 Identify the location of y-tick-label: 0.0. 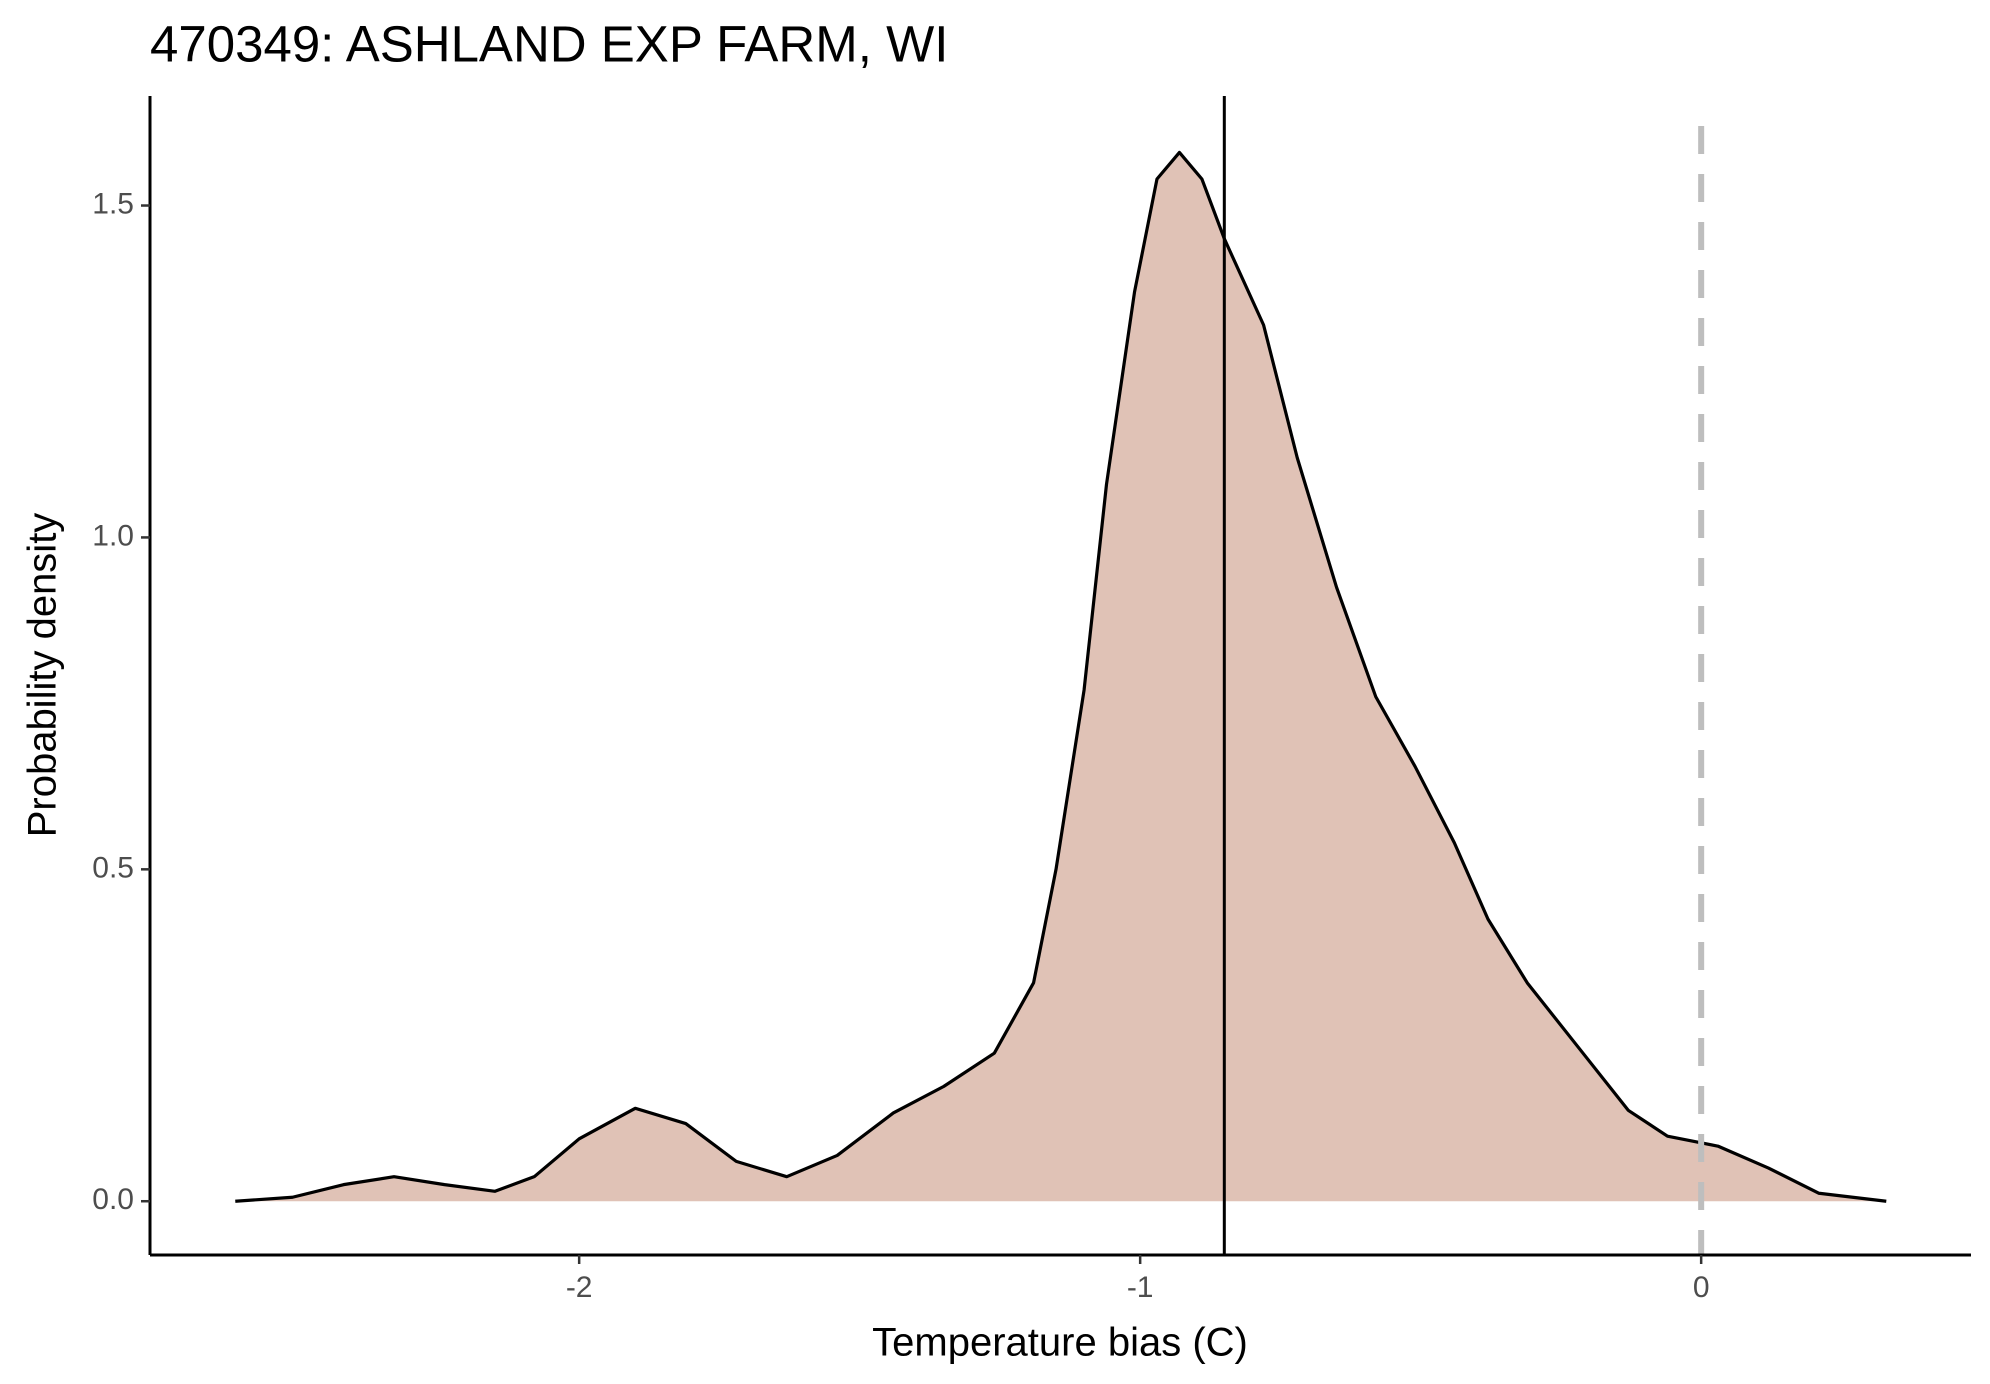
(113, 1199).